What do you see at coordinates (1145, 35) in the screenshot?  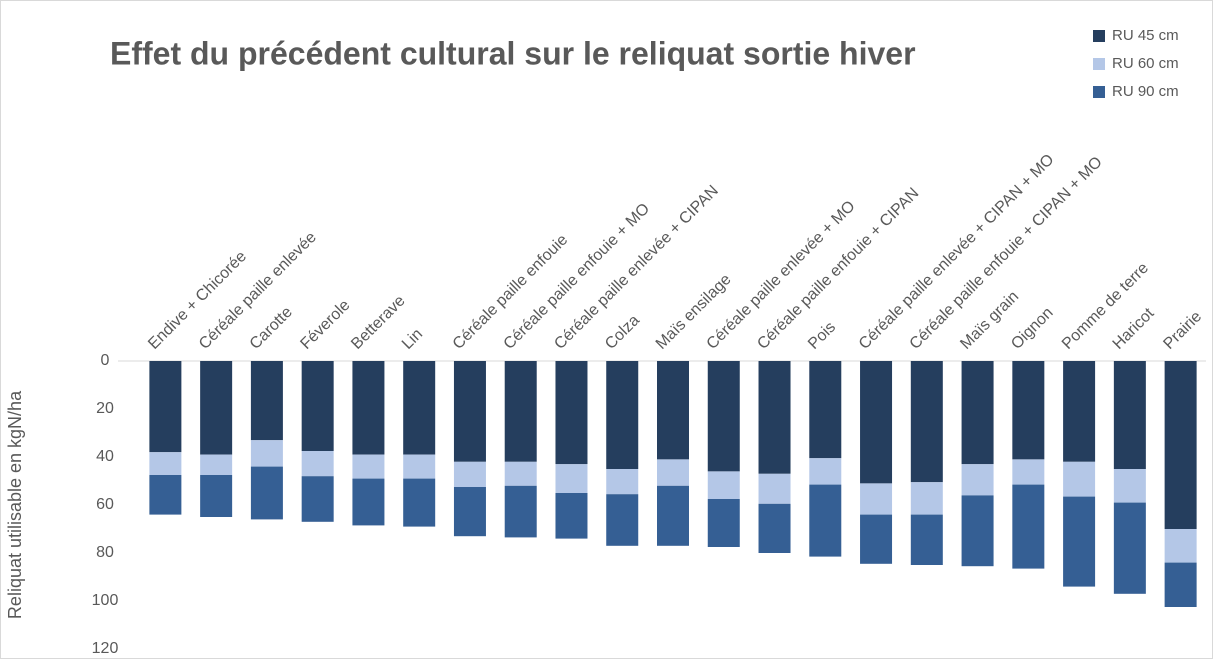 I see `legend-label: RU 45 cm` at bounding box center [1145, 35].